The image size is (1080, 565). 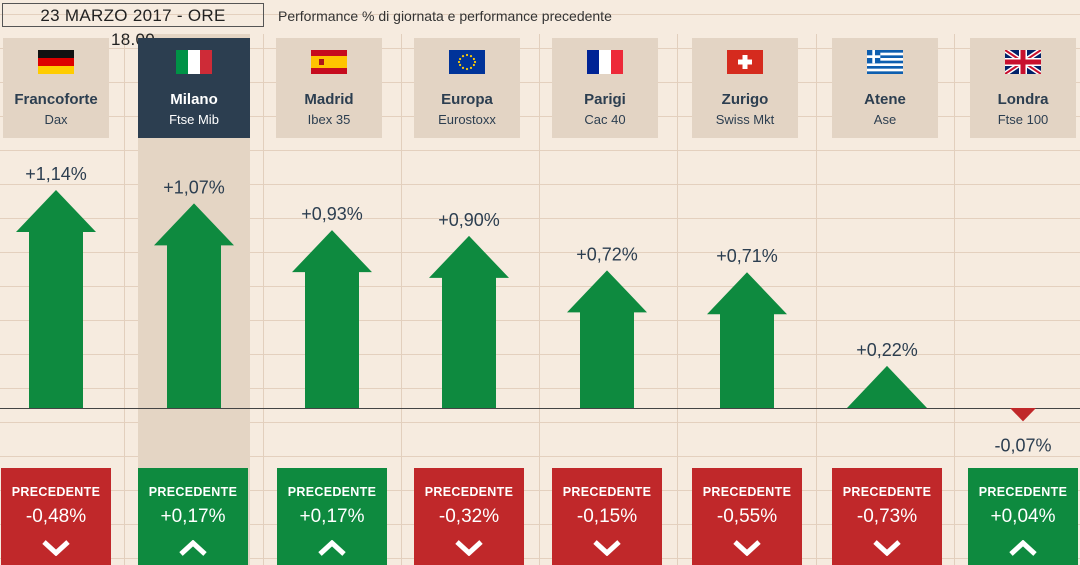 What do you see at coordinates (1023, 88) in the screenshot?
I see `market-card-londra: Londra Ftse 100` at bounding box center [1023, 88].